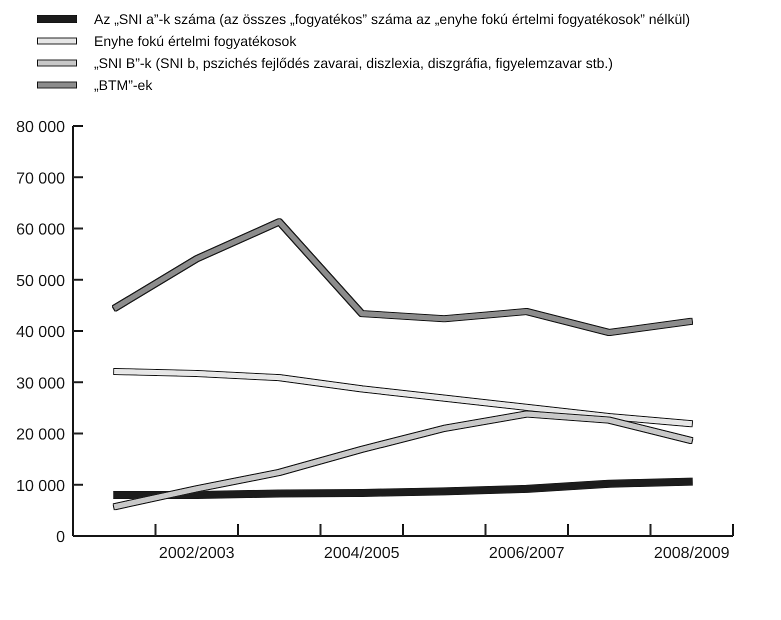 This screenshot has width=781, height=620. I want to click on y-tick-label: 70 000, so click(41, 179).